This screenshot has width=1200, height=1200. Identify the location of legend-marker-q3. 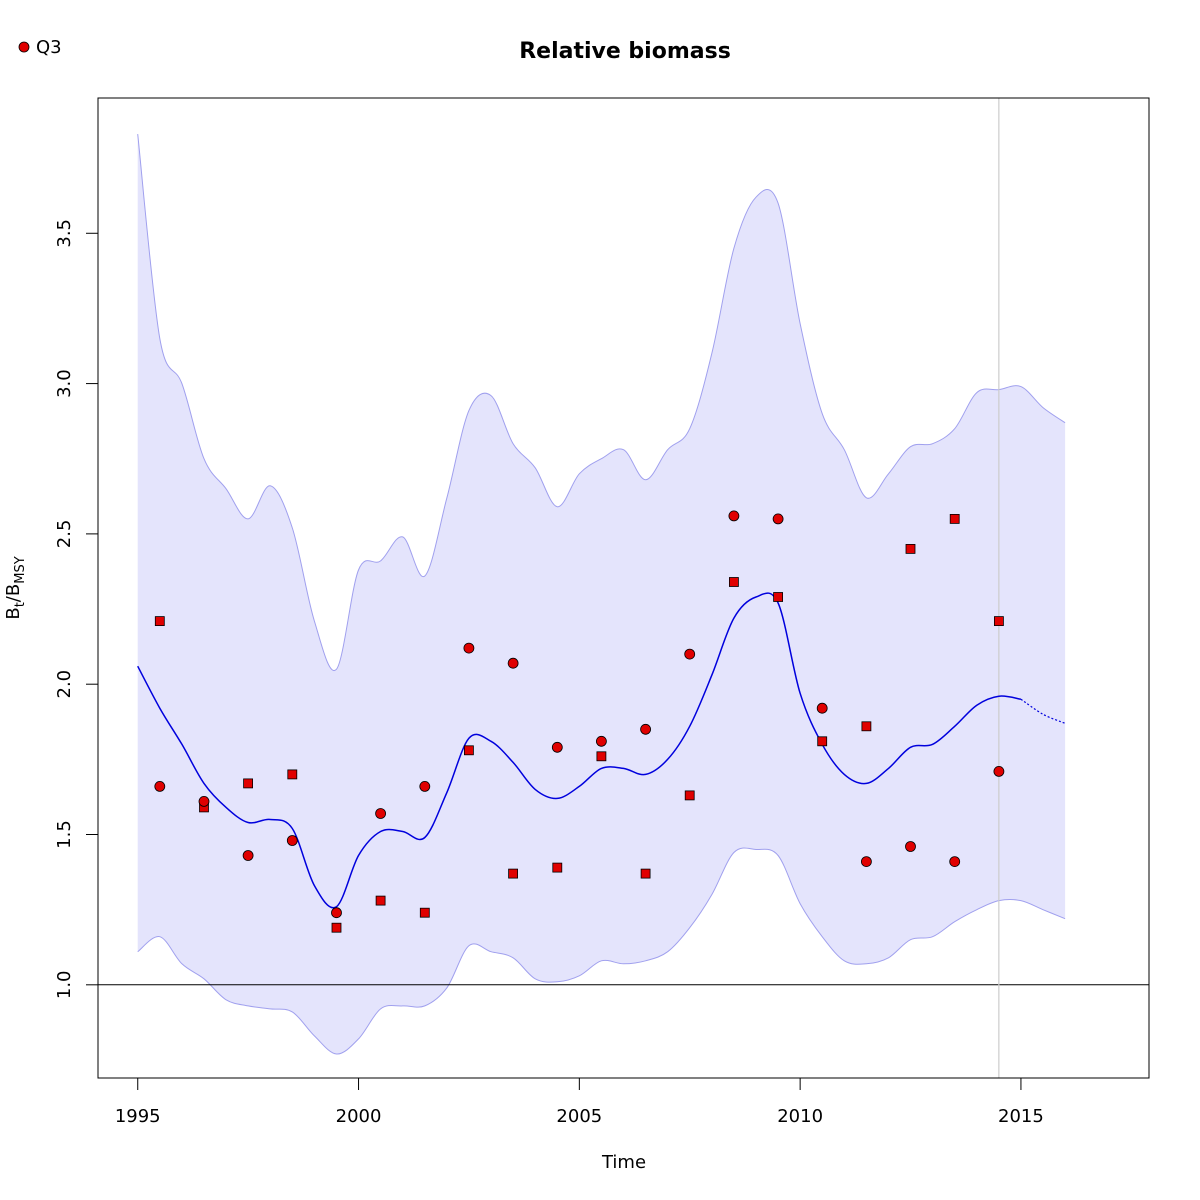
(24, 47).